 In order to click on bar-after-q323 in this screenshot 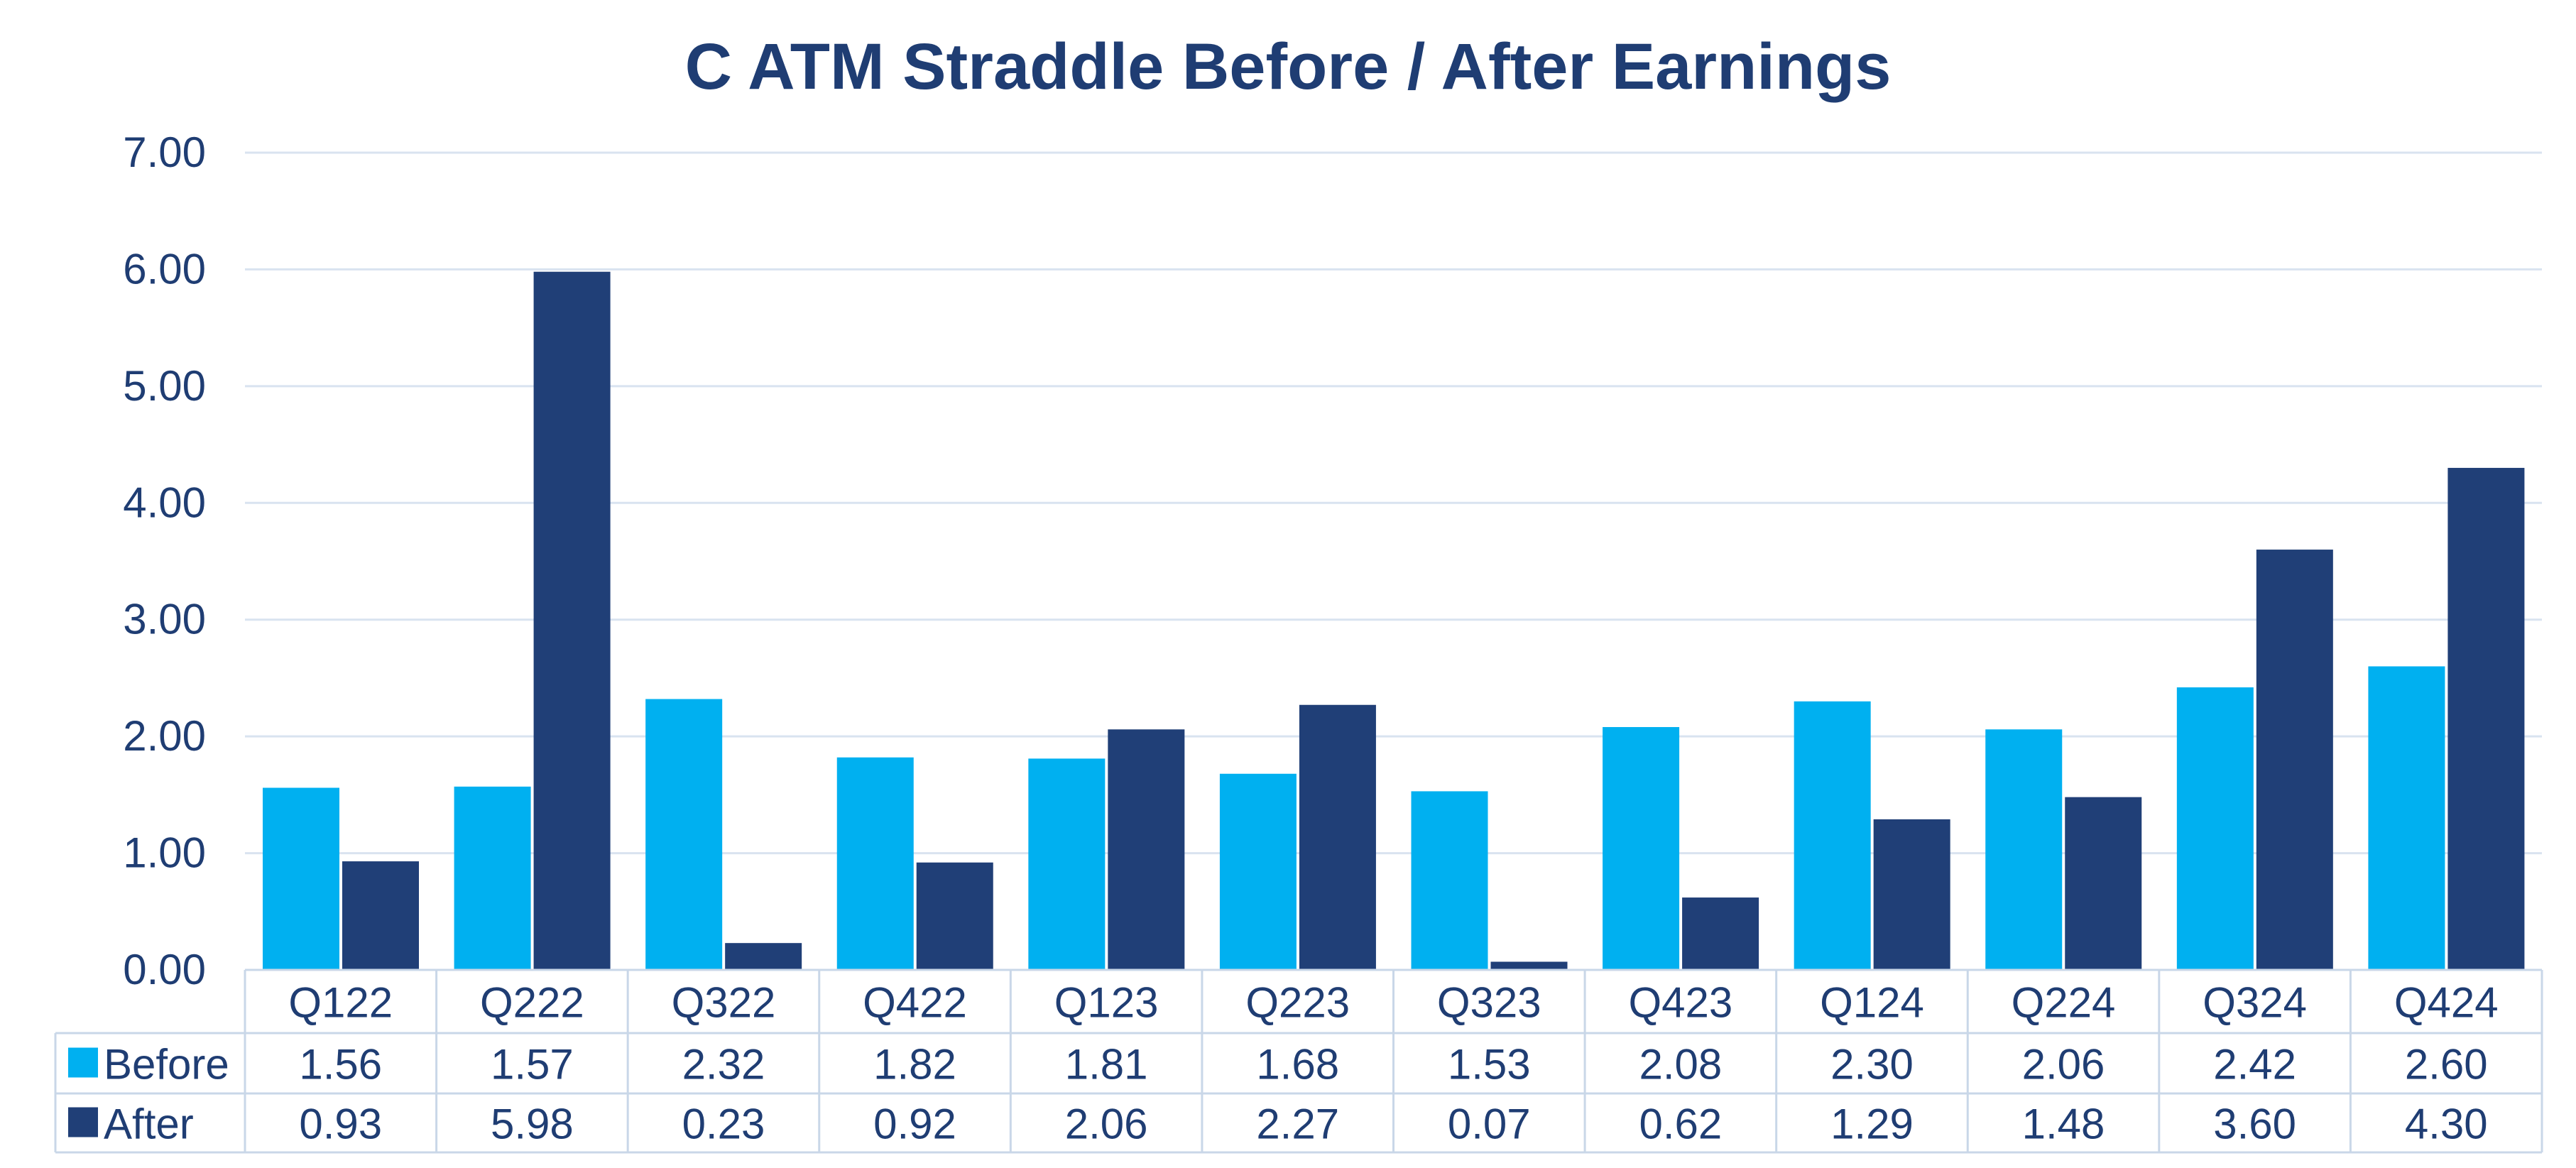, I will do `click(1529, 965)`.